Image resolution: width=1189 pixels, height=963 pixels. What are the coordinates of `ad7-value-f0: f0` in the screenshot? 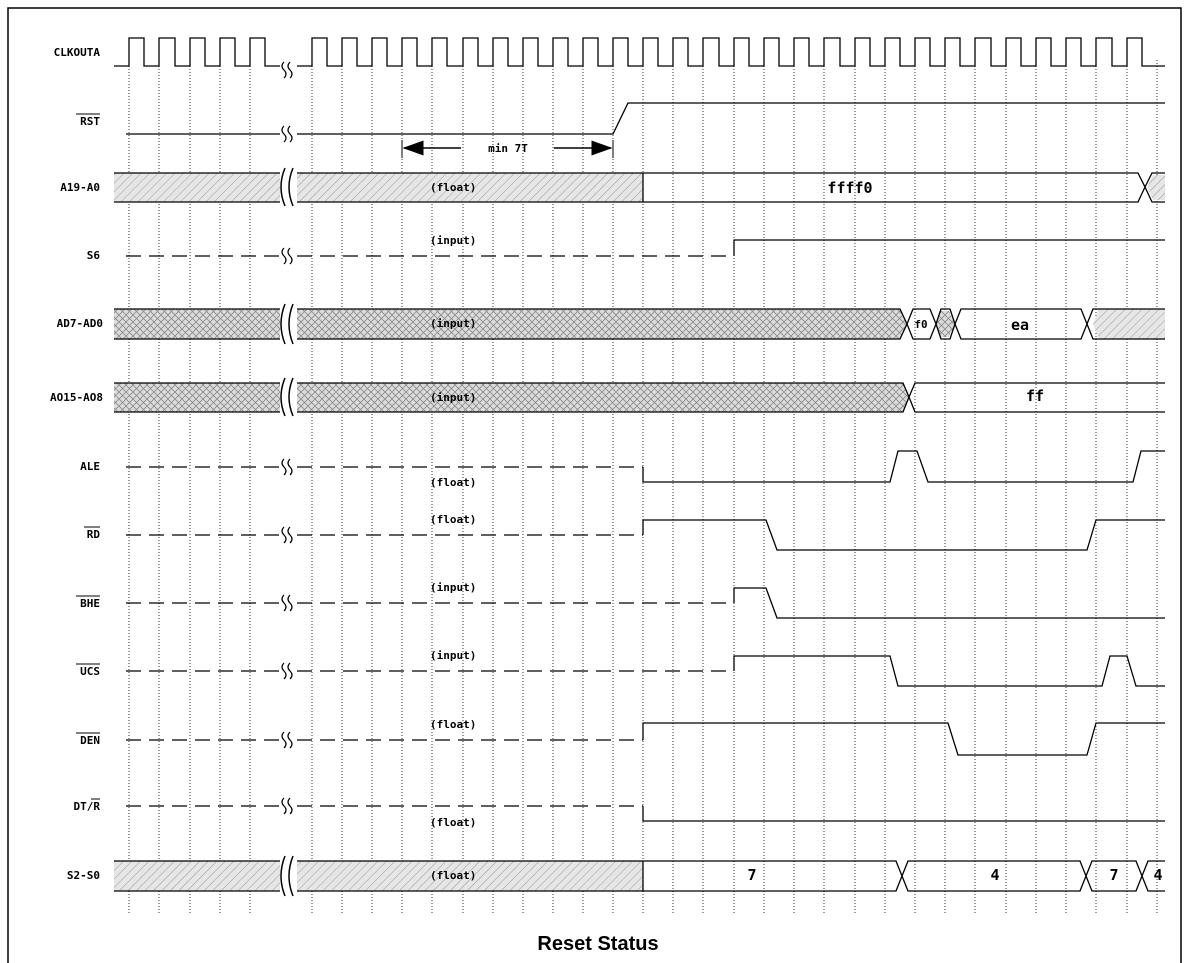 It's located at (920, 324).